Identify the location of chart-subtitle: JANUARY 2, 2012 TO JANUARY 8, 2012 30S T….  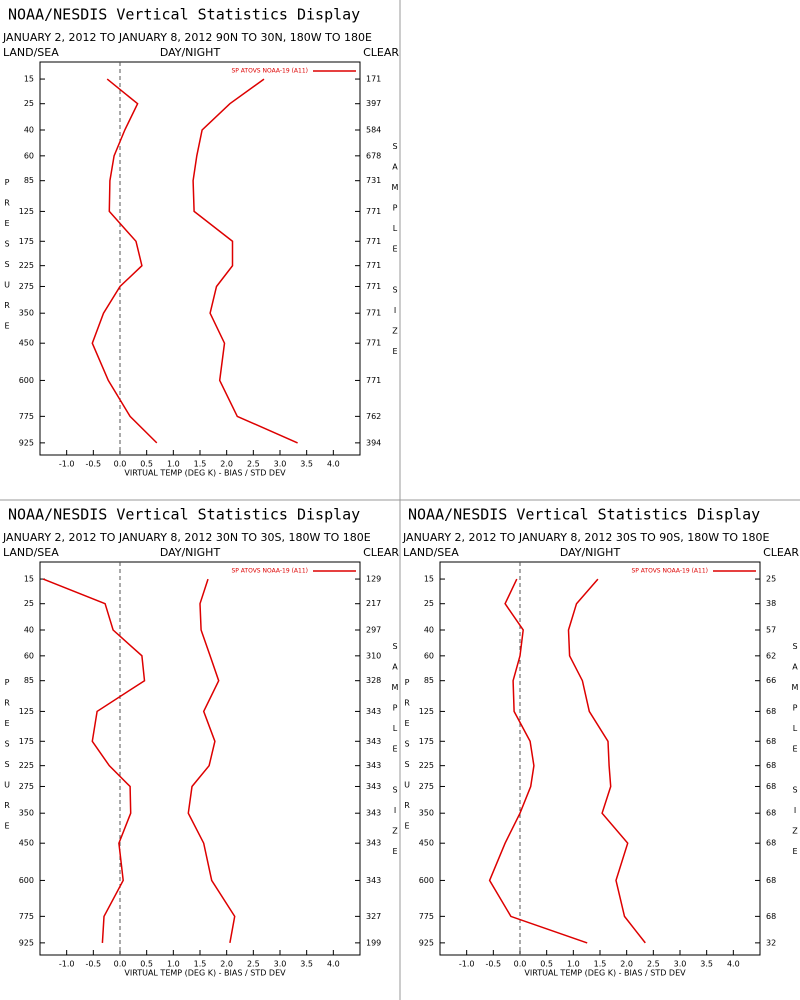
(585, 537).